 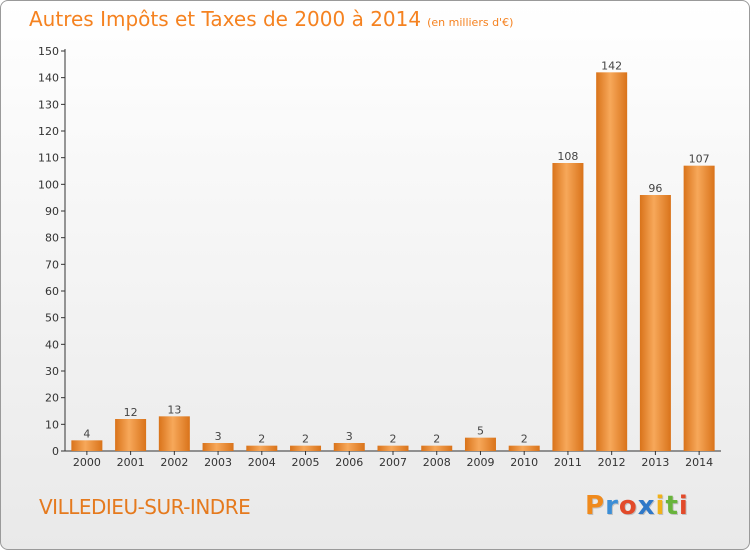 I want to click on y-tick-label: 110, so click(x=48, y=158).